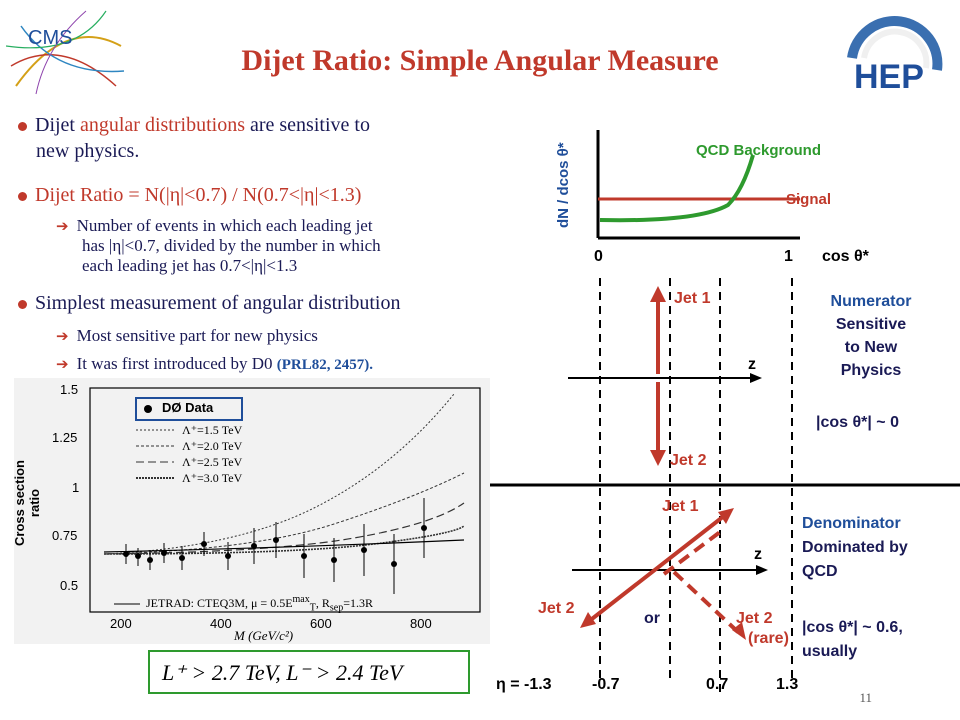 This screenshot has height=720, width=960. What do you see at coordinates (606, 684) in the screenshot?
I see `eta-label-minus-07: -0.7` at bounding box center [606, 684].